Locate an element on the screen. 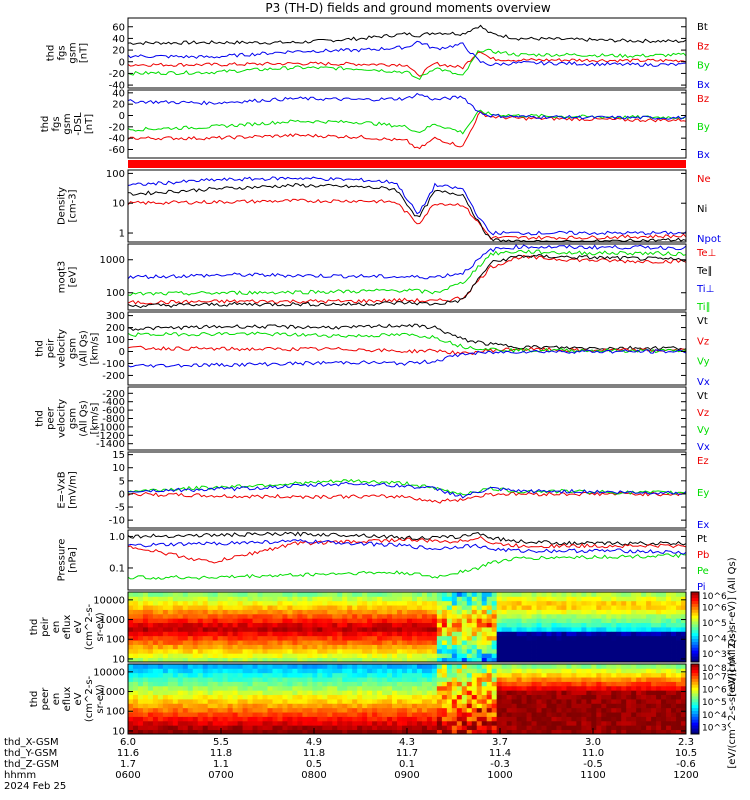  colorbar-tick-label: 10^5 is located at coordinates (714, 703).